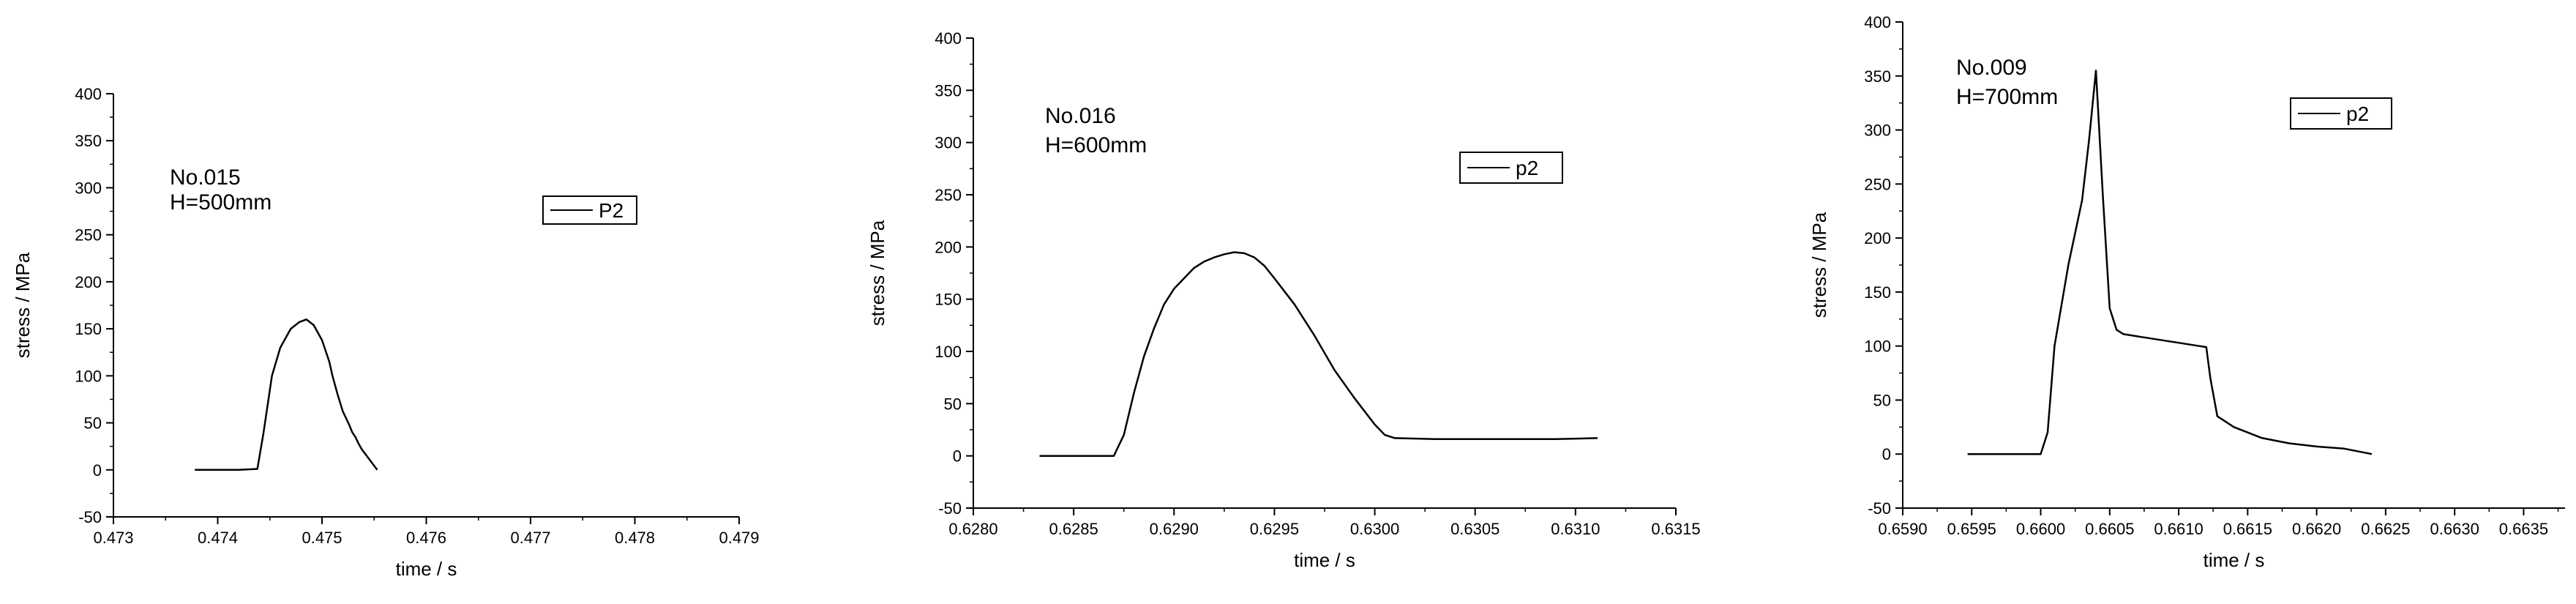 The height and width of the screenshot is (604, 2576). What do you see at coordinates (2523, 529) in the screenshot?
I see `x-tick-label: 0.6635` at bounding box center [2523, 529].